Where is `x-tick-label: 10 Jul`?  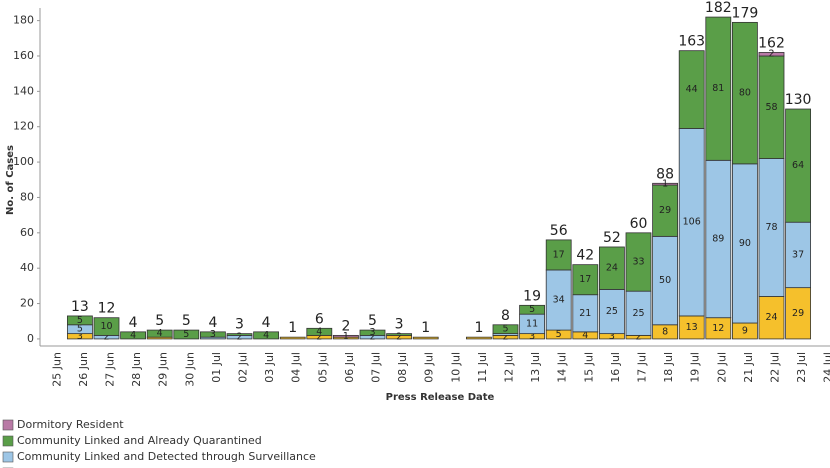
x-tick-label: 10 Jul is located at coordinates (455, 367).